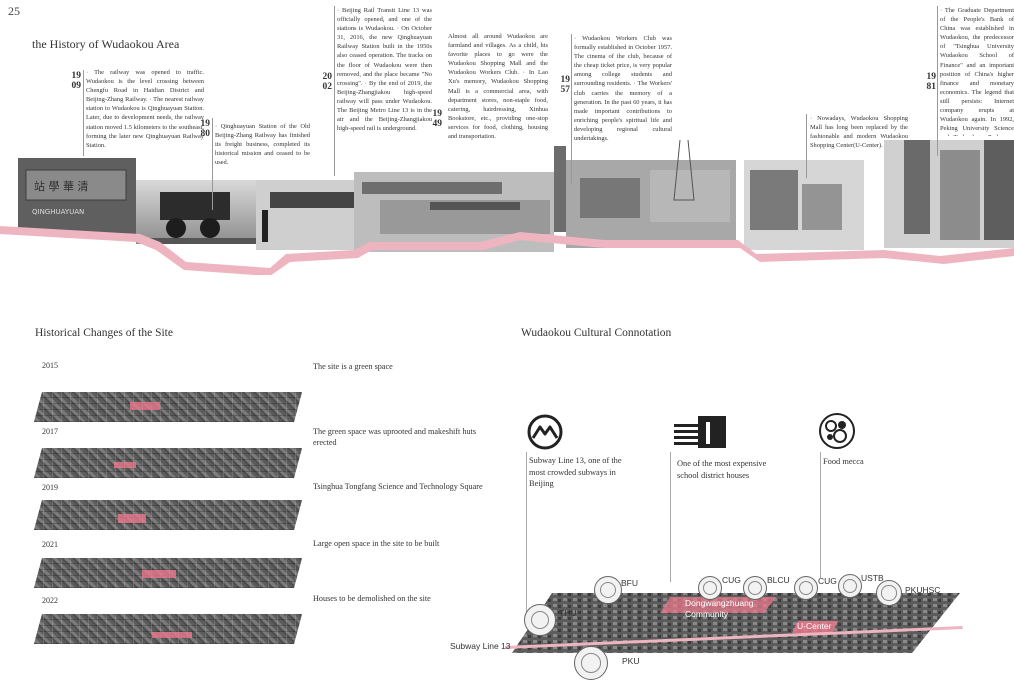  I want to click on blcu-logo-icon, so click(755, 588).